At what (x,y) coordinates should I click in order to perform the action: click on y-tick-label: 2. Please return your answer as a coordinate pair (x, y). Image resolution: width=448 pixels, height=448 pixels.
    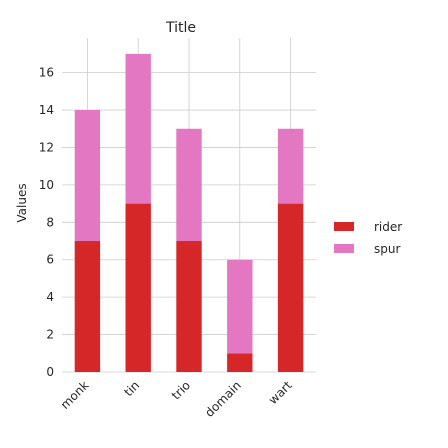
    Looking at the image, I should click on (50, 335).